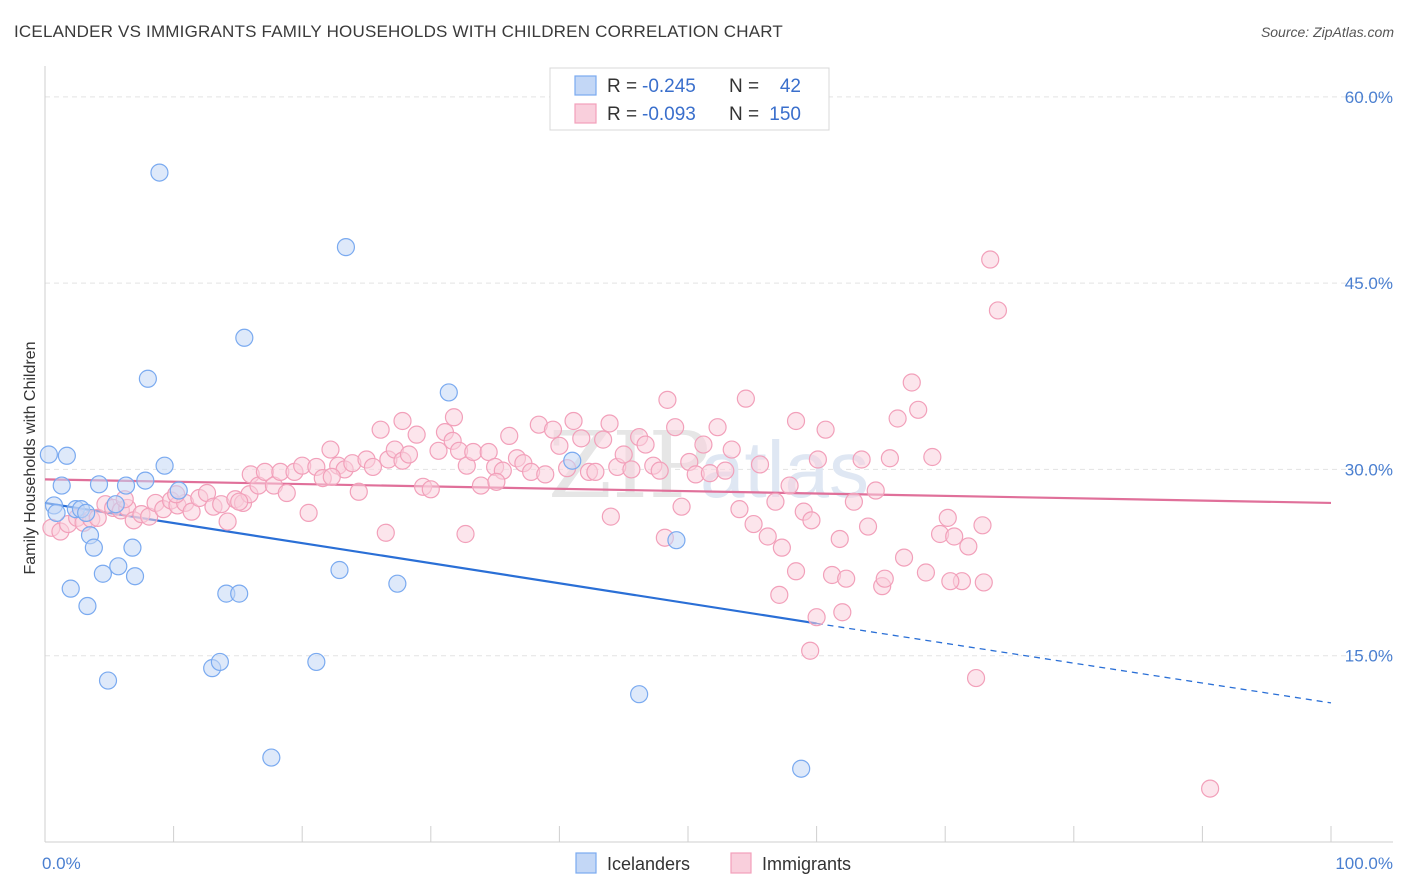 This screenshot has width=1406, height=892. I want to click on icelanders-trend-extension, so click(1074, 663).